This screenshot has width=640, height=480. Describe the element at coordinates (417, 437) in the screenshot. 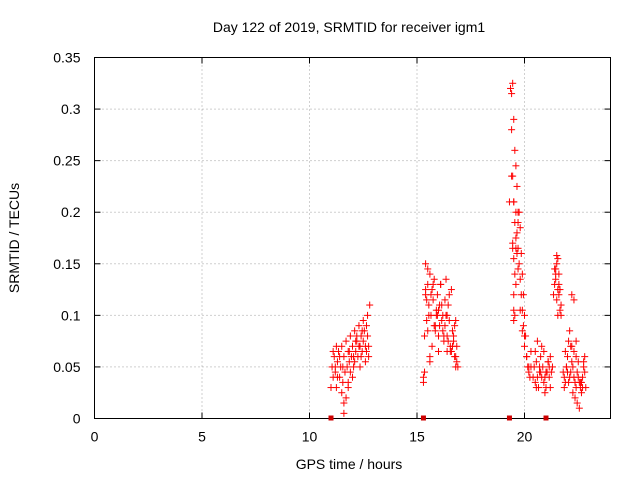

I see `x-tick-label: 15` at that location.